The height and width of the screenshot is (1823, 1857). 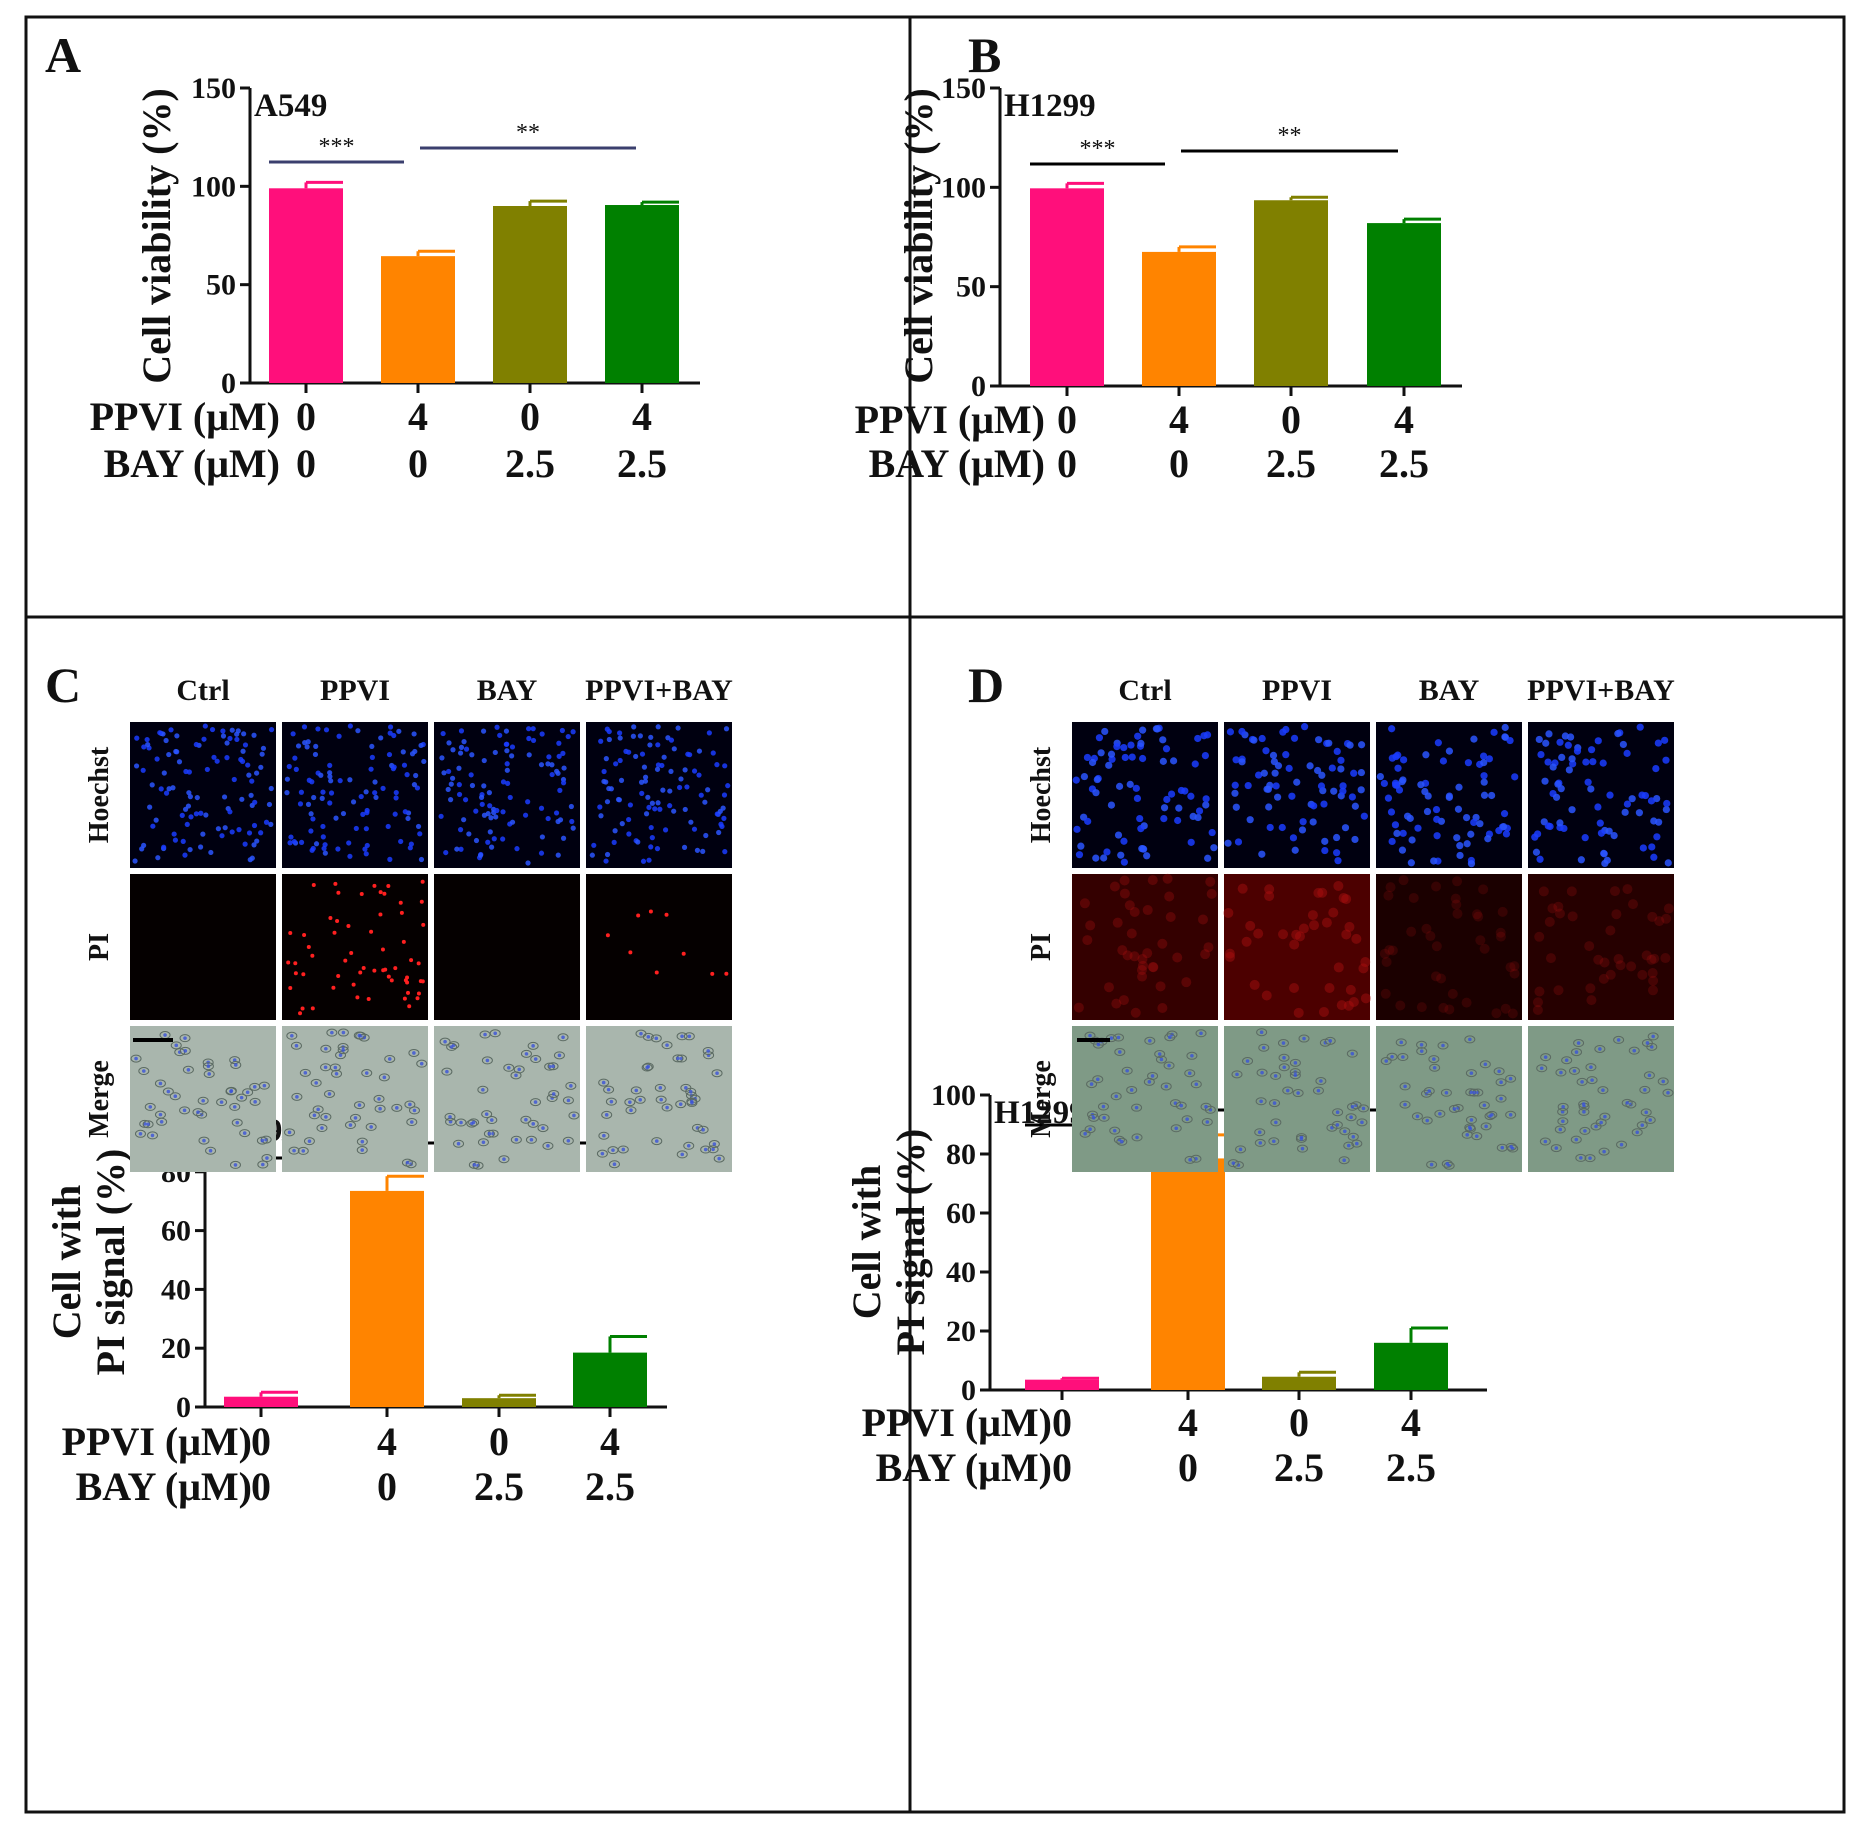 I want to click on bay-value: 0, so click(x=261, y=1486).